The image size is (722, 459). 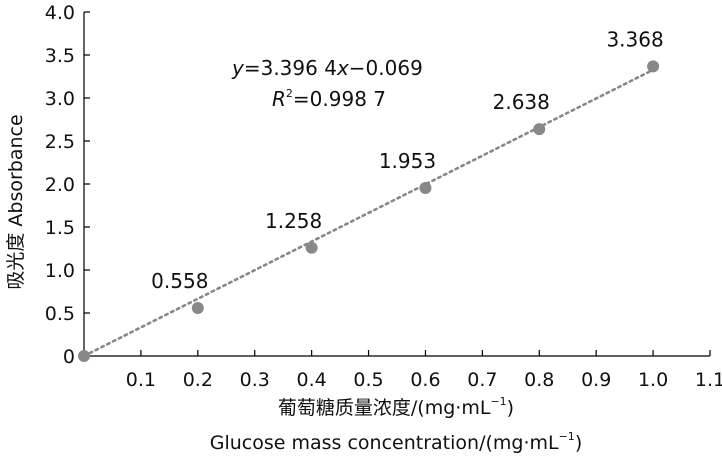 What do you see at coordinates (60, 271) in the screenshot?
I see `y-tick-label: 1.0` at bounding box center [60, 271].